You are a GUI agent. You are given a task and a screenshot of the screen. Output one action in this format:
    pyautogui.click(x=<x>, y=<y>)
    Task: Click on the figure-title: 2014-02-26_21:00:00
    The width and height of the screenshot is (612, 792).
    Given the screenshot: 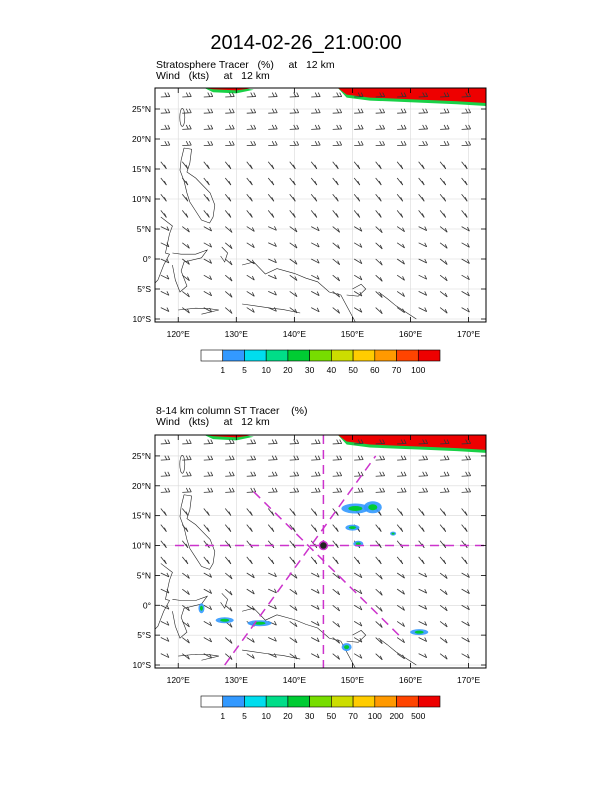 What is the action you would take?
    pyautogui.click(x=306, y=43)
    